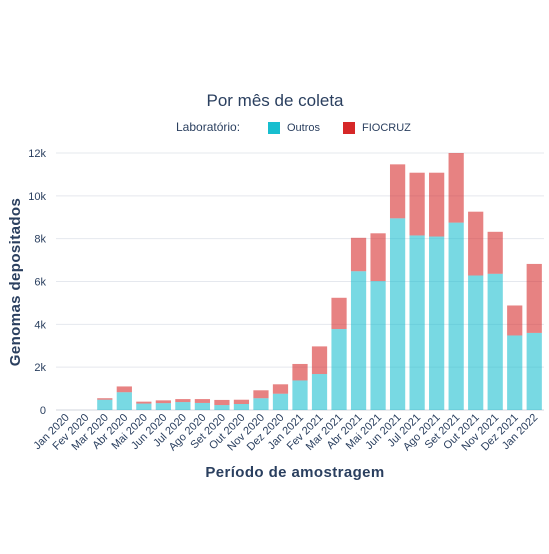 The width and height of the screenshot is (549, 554). Describe the element at coordinates (294, 472) in the screenshot. I see `x-axis-title: Período de amostragem` at that location.